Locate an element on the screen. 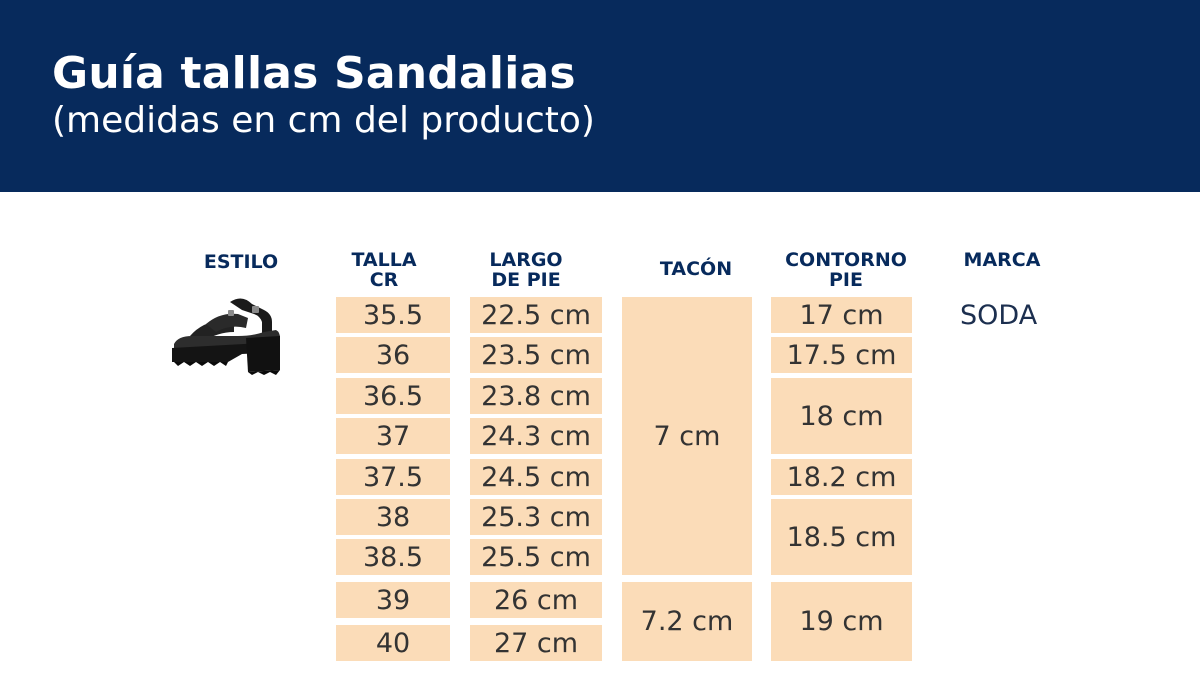  page-subtitle: (medidas en cm del producto) is located at coordinates (323, 120).